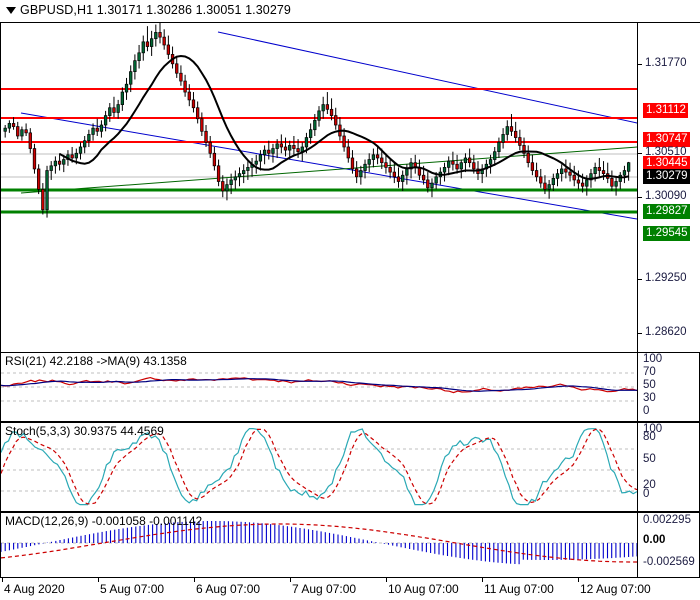  I want to click on scale-label-30: 30, so click(649, 398).